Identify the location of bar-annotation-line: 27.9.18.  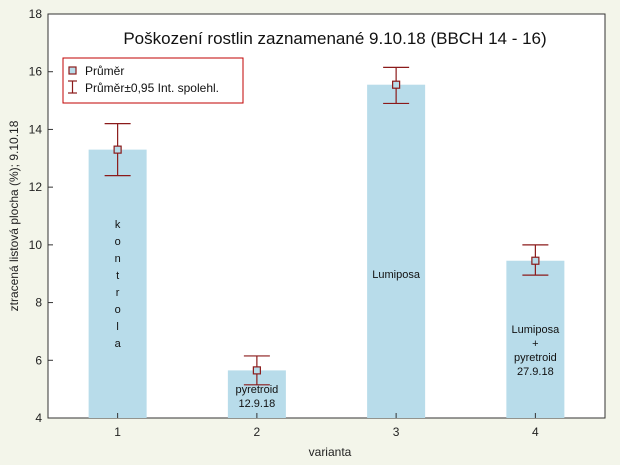
(535, 372).